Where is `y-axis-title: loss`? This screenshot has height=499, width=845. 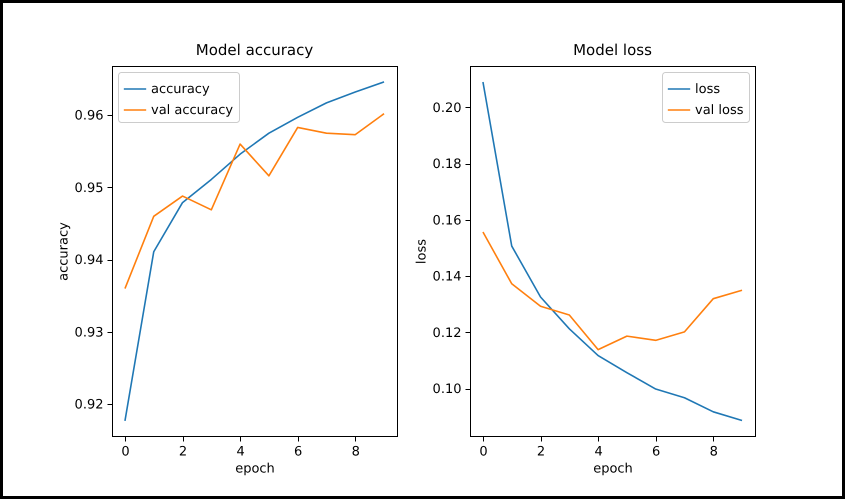 y-axis-title: loss is located at coordinates (422, 251).